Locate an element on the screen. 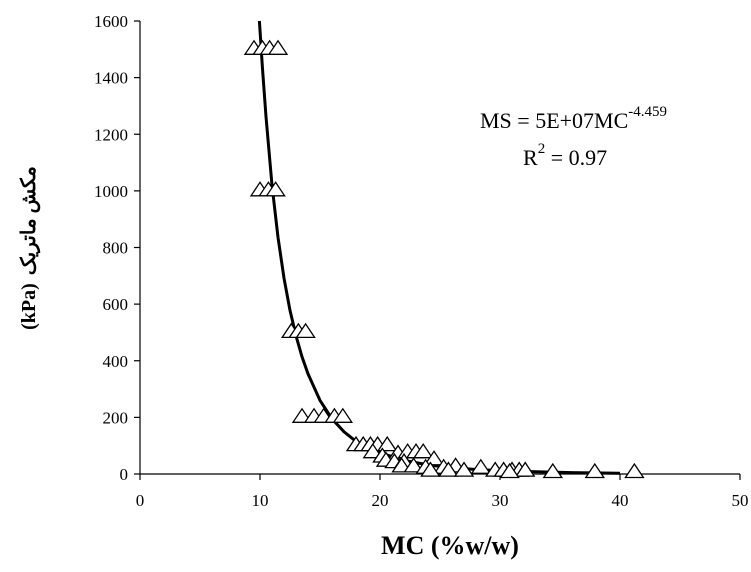  x-axis-title: MC (%w/w) is located at coordinates (450, 545).